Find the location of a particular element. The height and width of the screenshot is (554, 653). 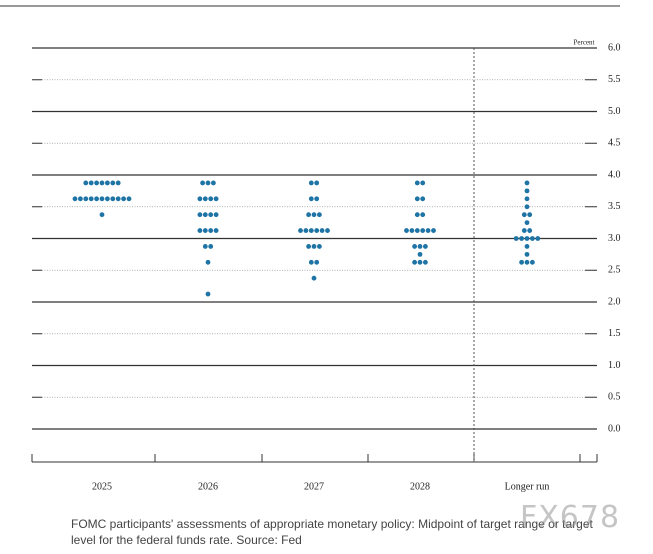

y-tick-label: 2.5 is located at coordinates (614, 270).